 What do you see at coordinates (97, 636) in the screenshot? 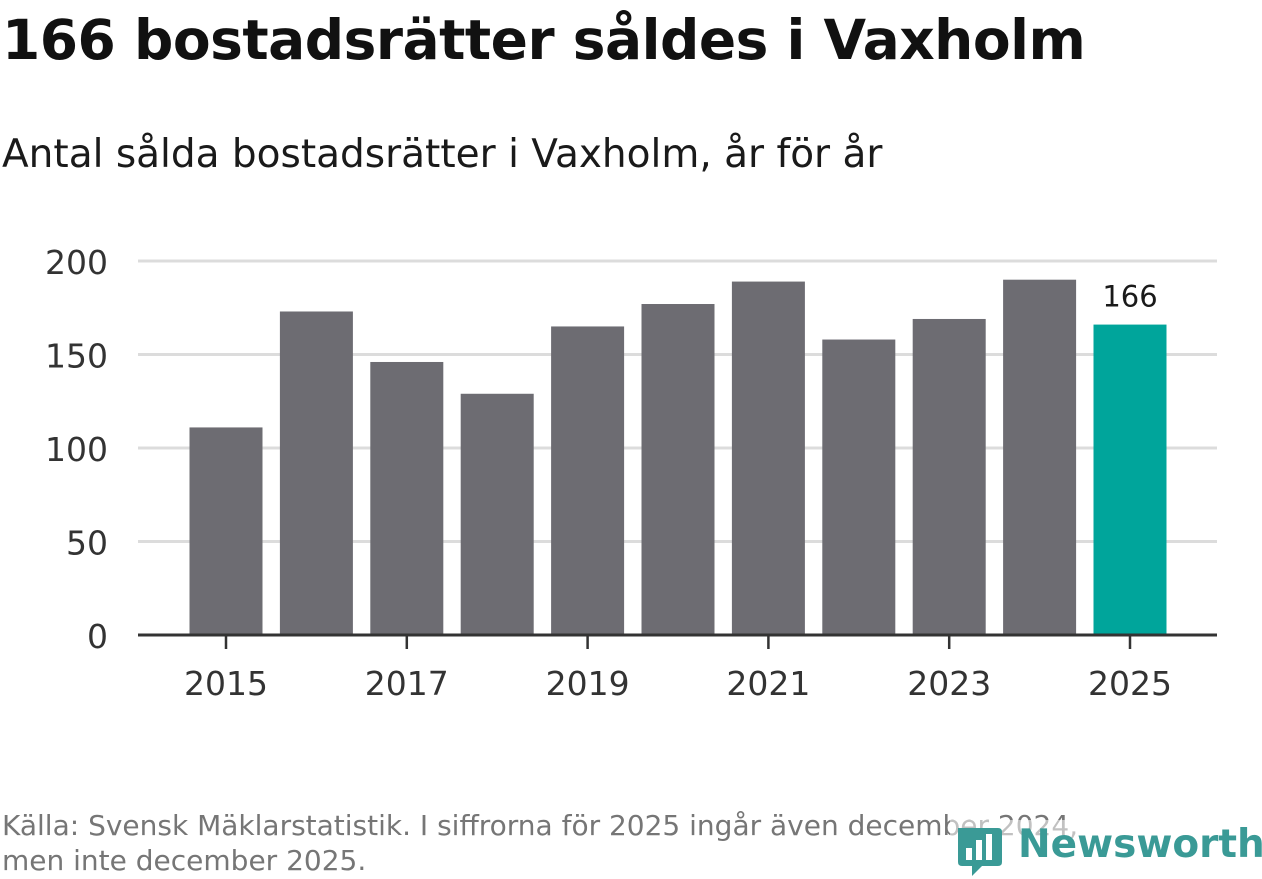
I see `y-tick-label-0: 0` at bounding box center [97, 636].